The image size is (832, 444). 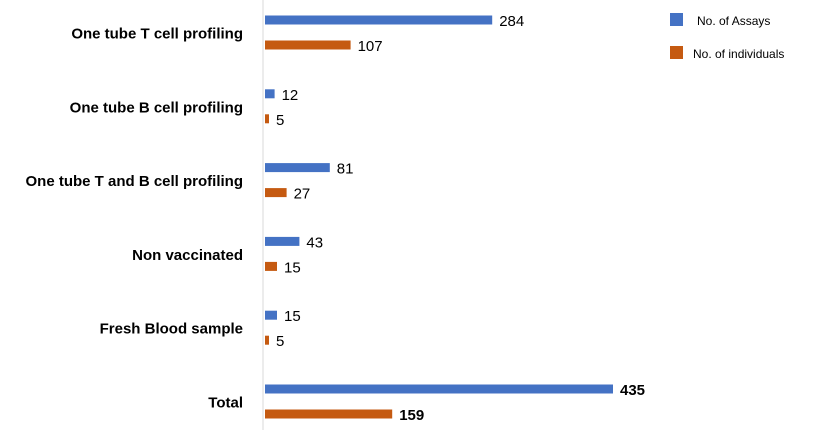 What do you see at coordinates (187, 255) in the screenshot?
I see `category-label-non-vaccinated: Non vaccinated` at bounding box center [187, 255].